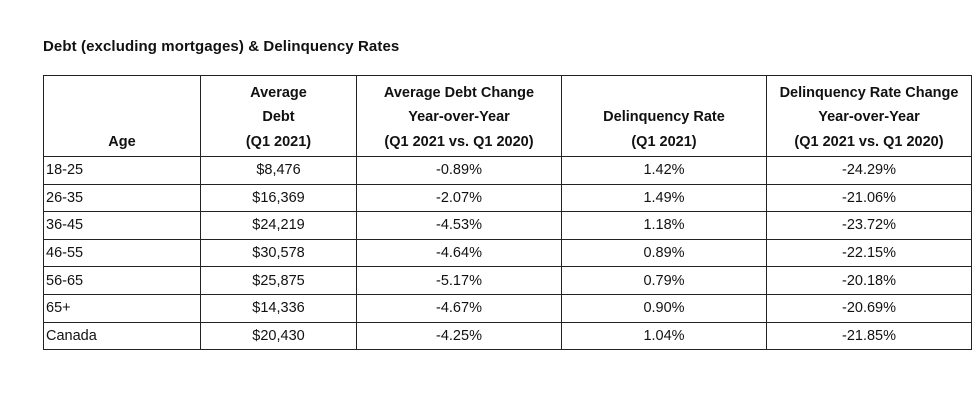 The image size is (980, 409). Describe the element at coordinates (869, 336) in the screenshot. I see `delinquency-rate-change-cell: -21.85%` at that location.